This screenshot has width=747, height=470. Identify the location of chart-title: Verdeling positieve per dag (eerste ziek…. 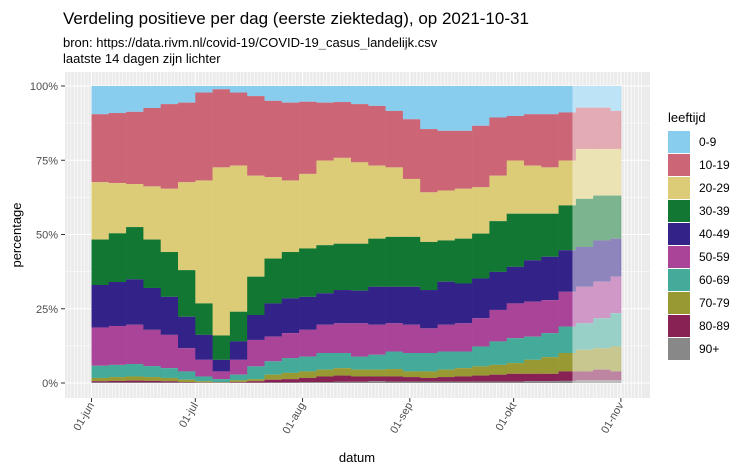
(296, 18).